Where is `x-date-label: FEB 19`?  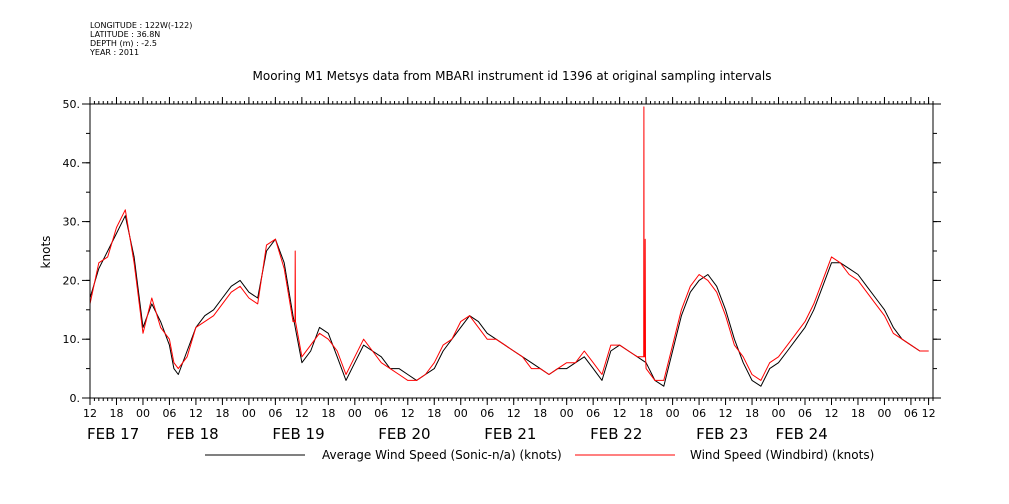
x-date-label: FEB 19 is located at coordinates (298, 434).